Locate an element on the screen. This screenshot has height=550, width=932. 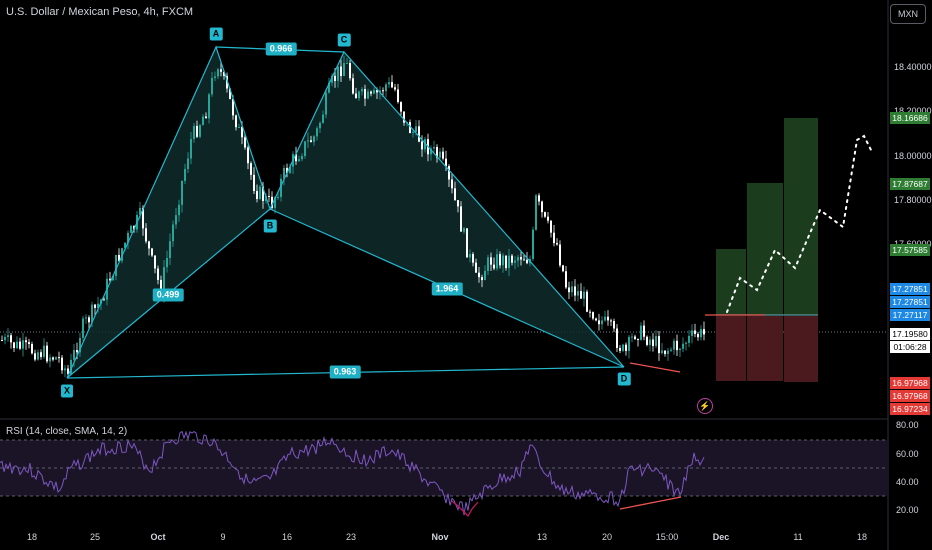
rsi-divergence-line is located at coordinates (650, 503).